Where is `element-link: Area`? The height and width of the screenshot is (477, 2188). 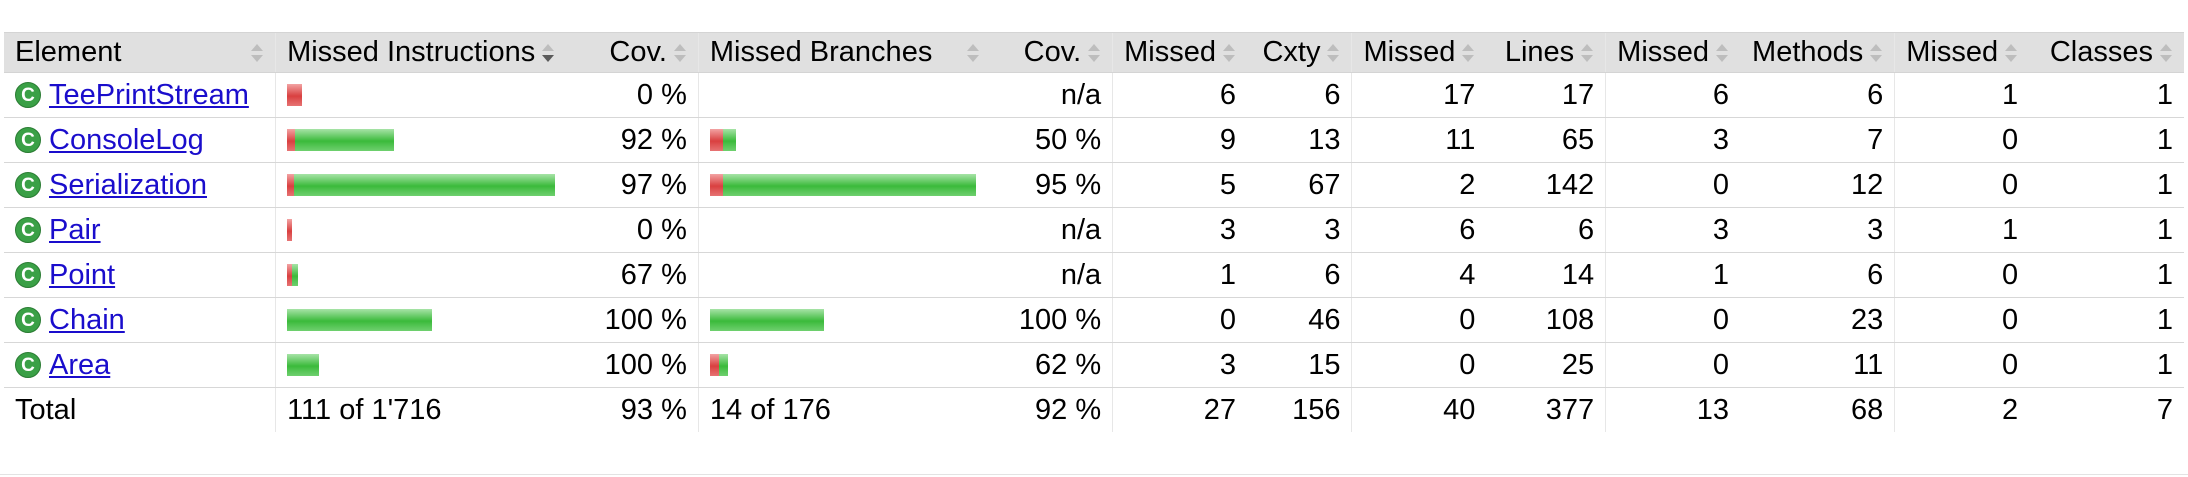 element-link: Area is located at coordinates (80, 364).